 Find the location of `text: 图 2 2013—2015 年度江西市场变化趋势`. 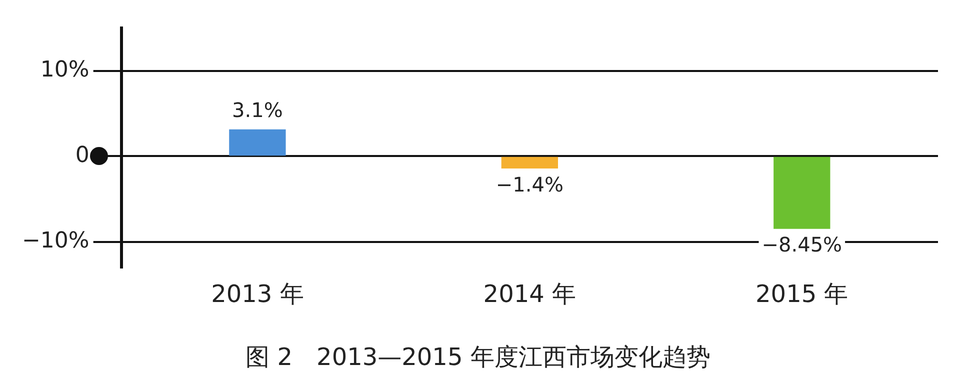

text: 图 2 2013—2015 年度江西市场变化趋势 is located at coordinates (478, 356).